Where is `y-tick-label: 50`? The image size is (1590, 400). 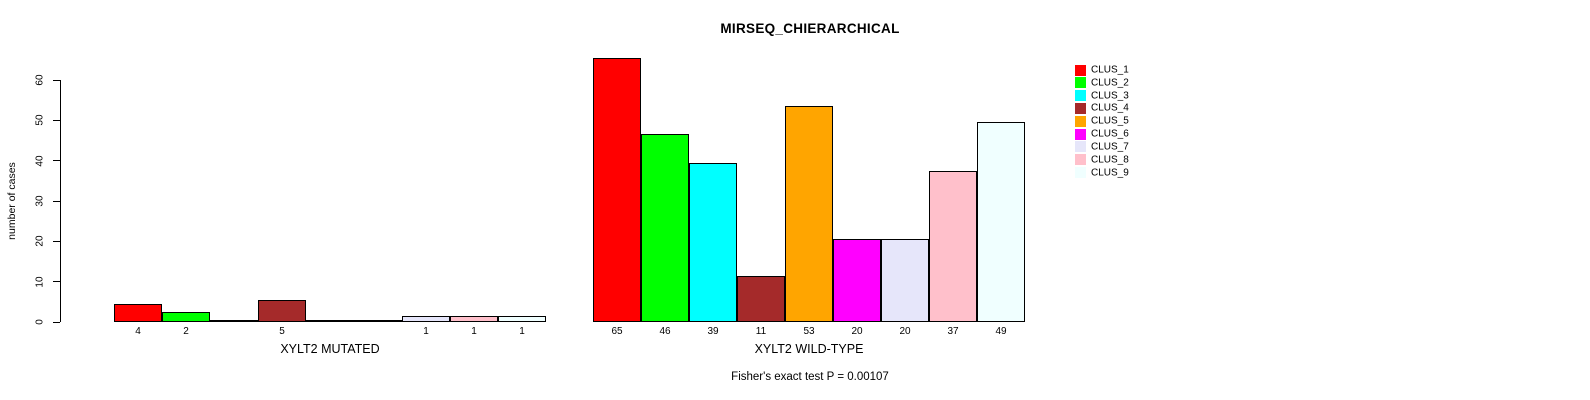
y-tick-label: 50 is located at coordinates (40, 120).